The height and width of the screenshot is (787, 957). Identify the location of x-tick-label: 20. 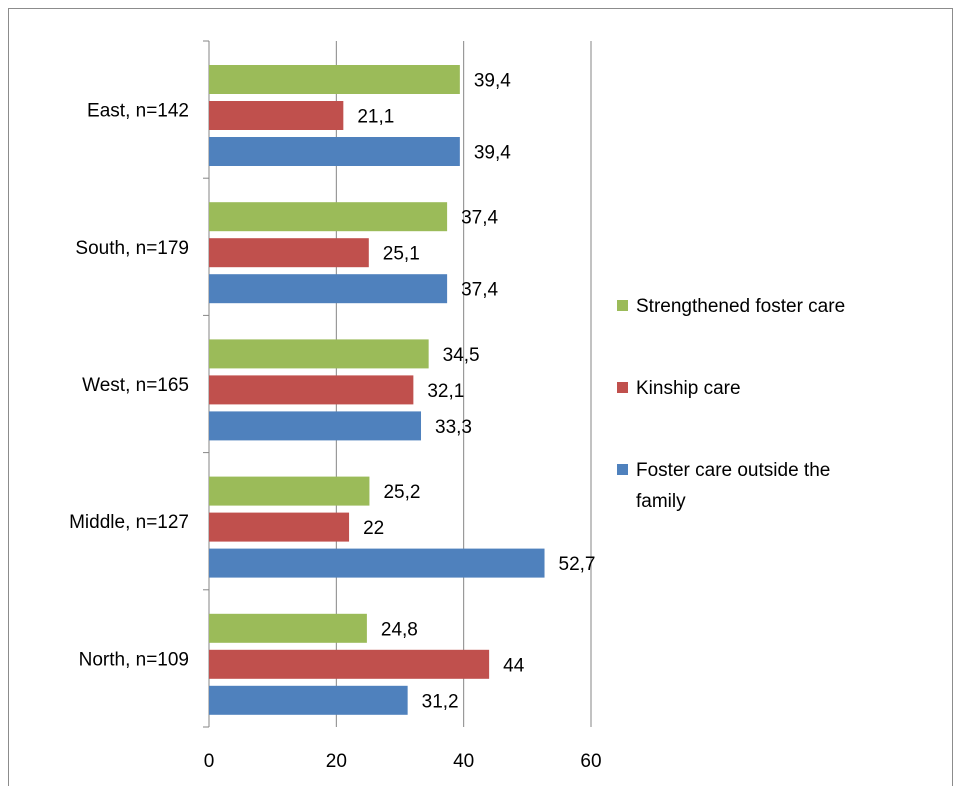
(336, 761).